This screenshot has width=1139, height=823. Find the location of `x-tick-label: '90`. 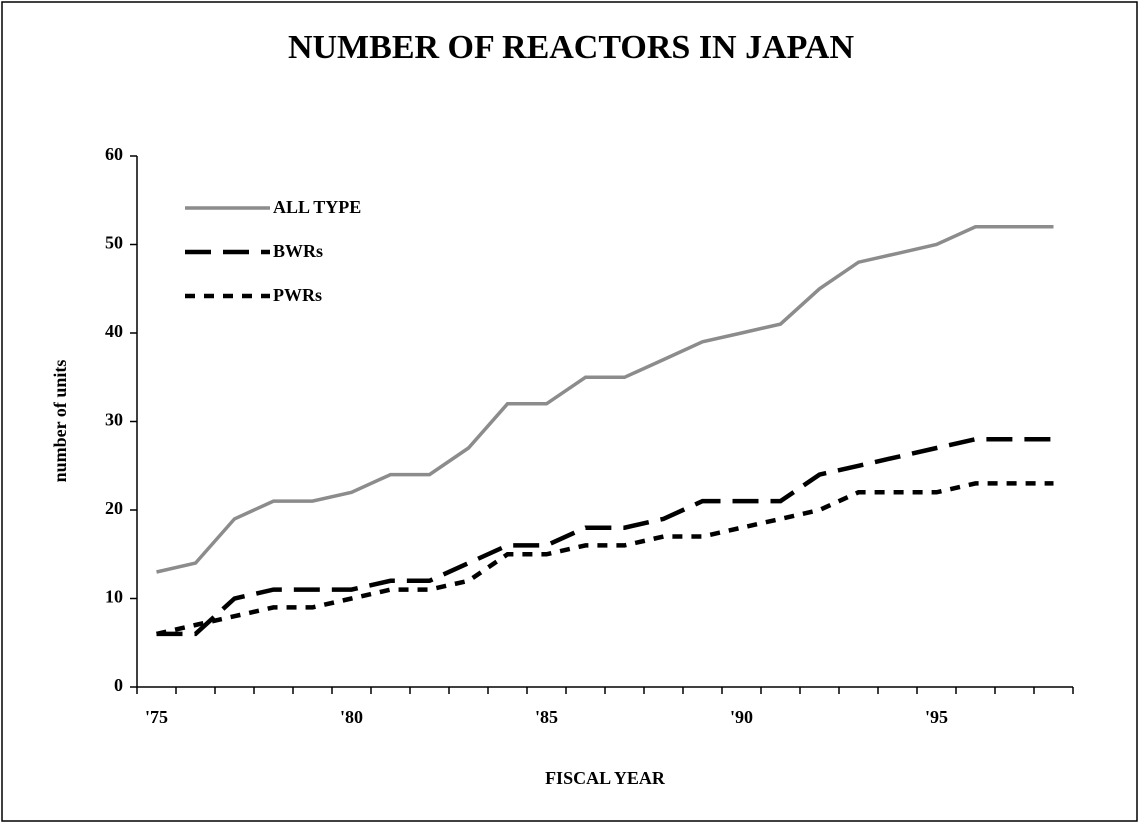

x-tick-label: '90 is located at coordinates (741, 717).